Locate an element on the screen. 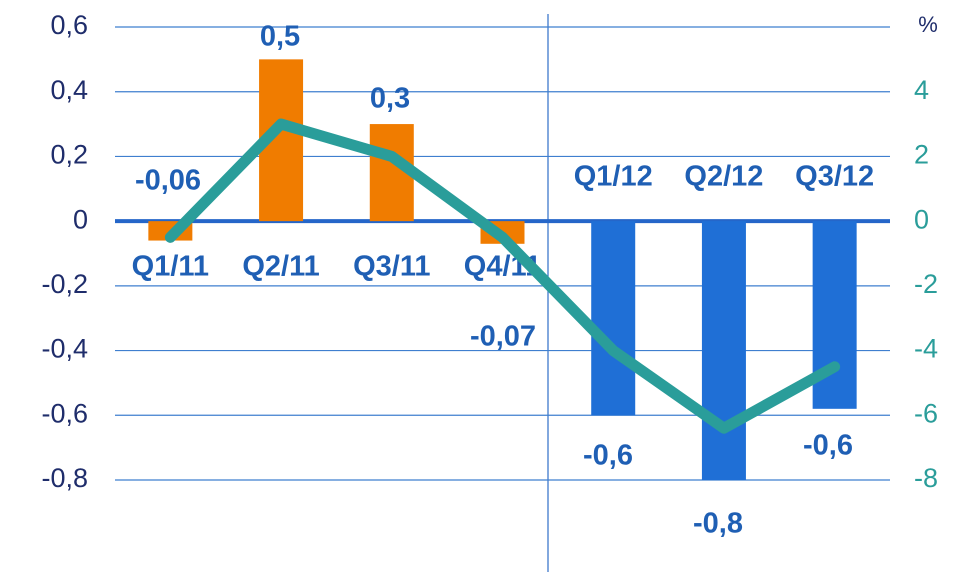  y-tick-label: 0,6 is located at coordinates (69, 25).